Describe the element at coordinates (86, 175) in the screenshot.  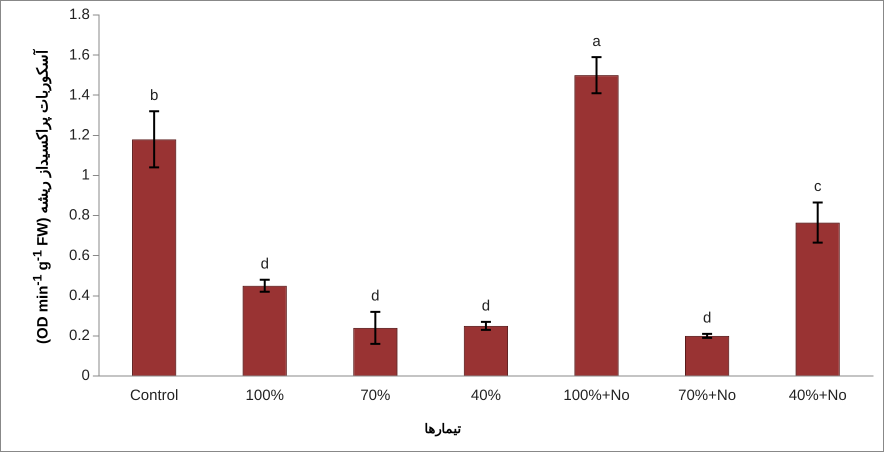
I see `y-tick-label: 1` at that location.